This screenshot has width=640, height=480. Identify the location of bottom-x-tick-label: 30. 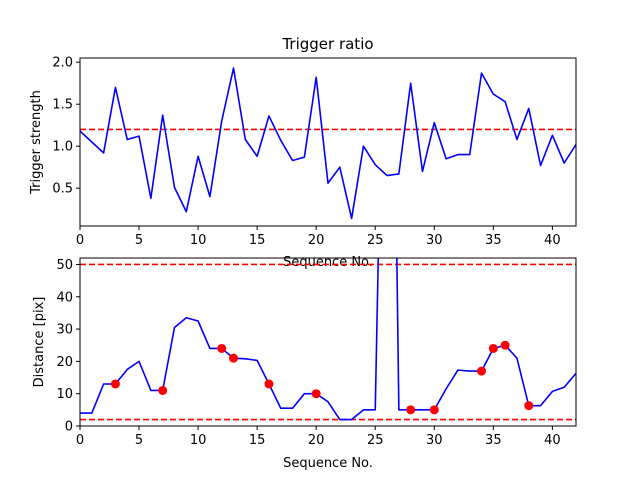
(434, 440).